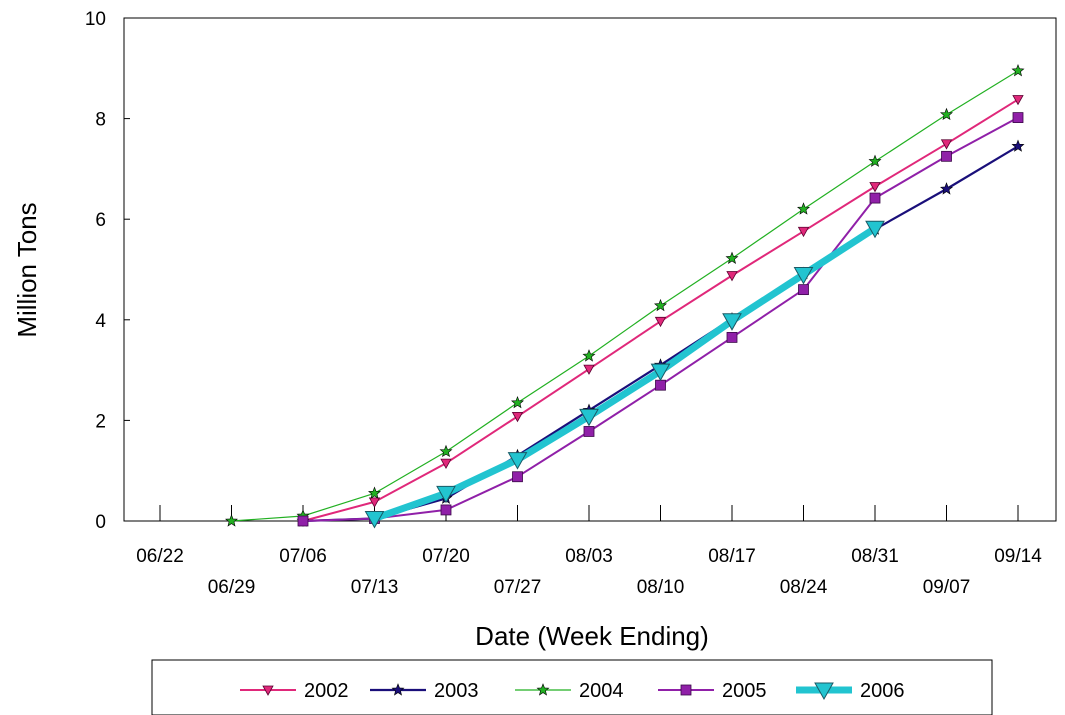  What do you see at coordinates (424, 691) in the screenshot?
I see `legend-item-2003: 2003` at bounding box center [424, 691].